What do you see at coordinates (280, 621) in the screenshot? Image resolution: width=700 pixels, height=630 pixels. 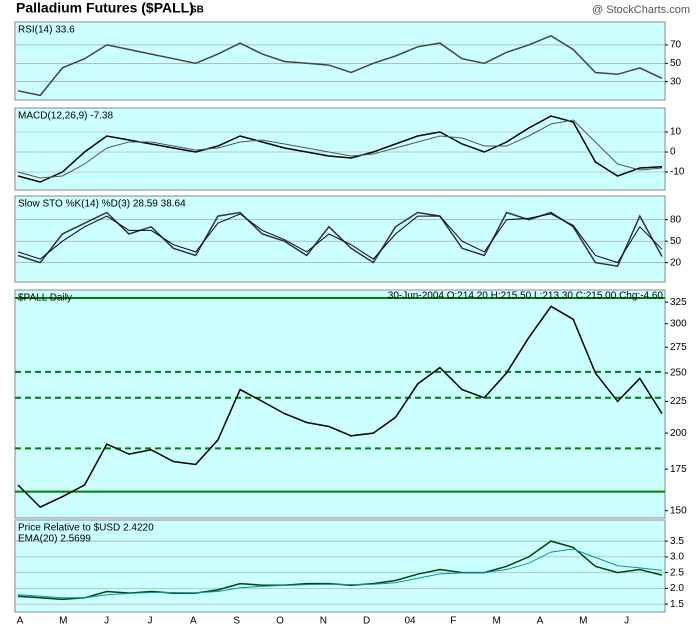 I see `x-tick-label: O` at bounding box center [280, 621].